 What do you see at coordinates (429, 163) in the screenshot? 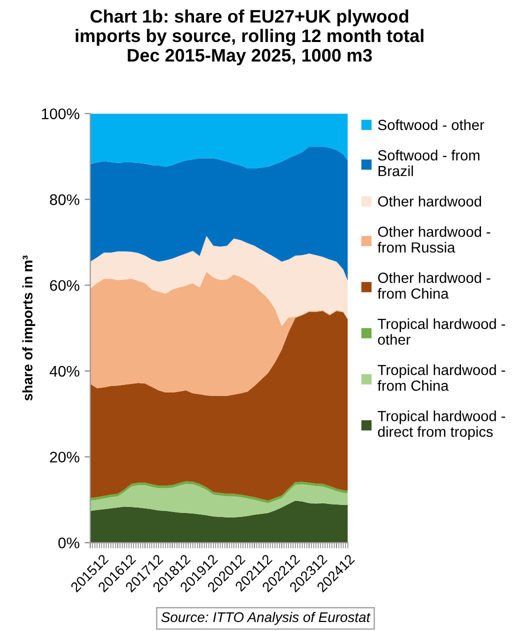
I see `legend-label: Softwood - from Brazil` at bounding box center [429, 163].